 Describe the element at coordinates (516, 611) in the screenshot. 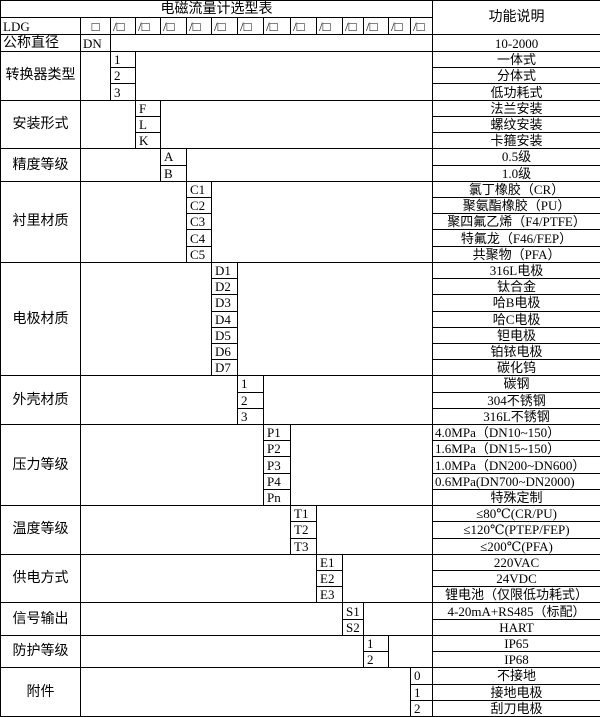

I see `option-description: 4-20mA+RS485（标配）` at that location.